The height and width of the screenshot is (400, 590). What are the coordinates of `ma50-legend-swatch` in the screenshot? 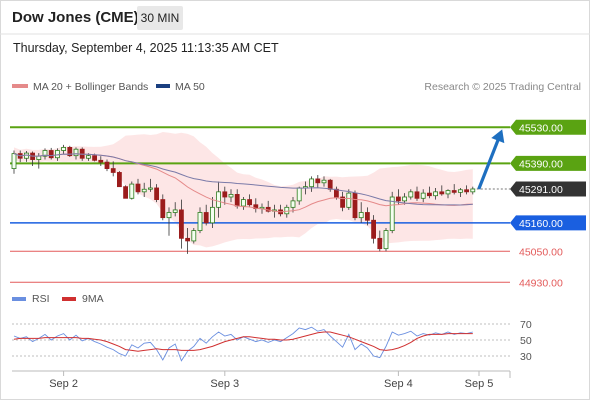 It's located at (163, 86).